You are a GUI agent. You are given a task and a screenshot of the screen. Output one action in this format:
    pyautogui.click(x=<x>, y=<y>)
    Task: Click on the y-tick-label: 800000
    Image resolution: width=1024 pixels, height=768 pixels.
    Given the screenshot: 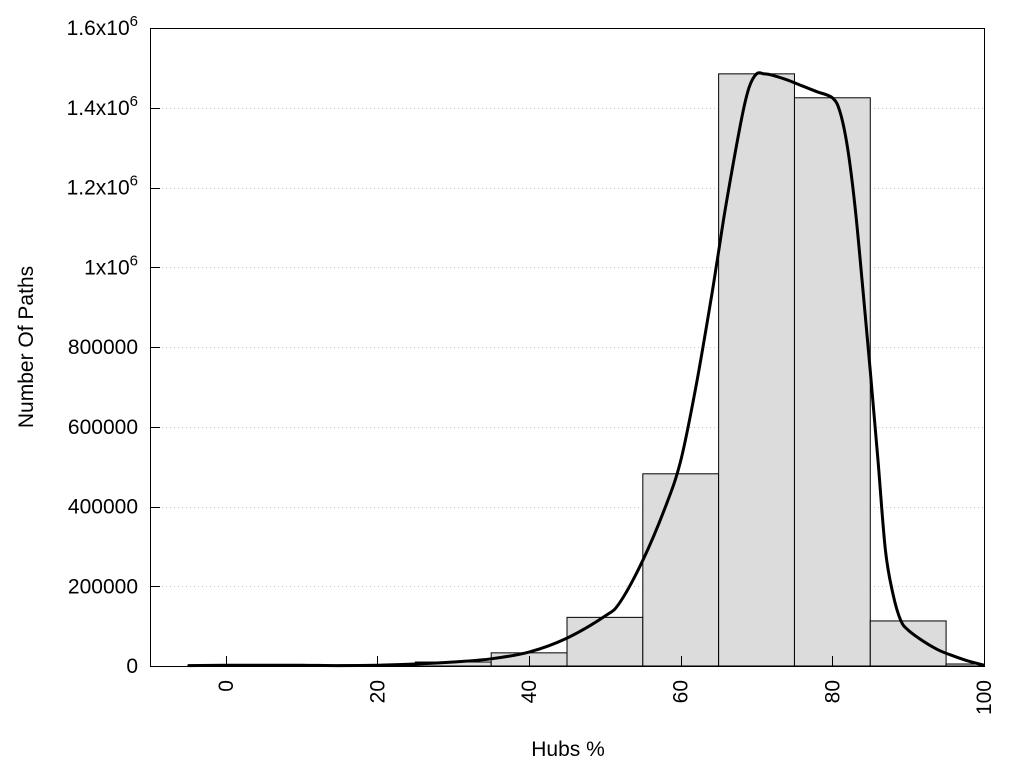 What is the action you would take?
    pyautogui.click(x=103, y=347)
    